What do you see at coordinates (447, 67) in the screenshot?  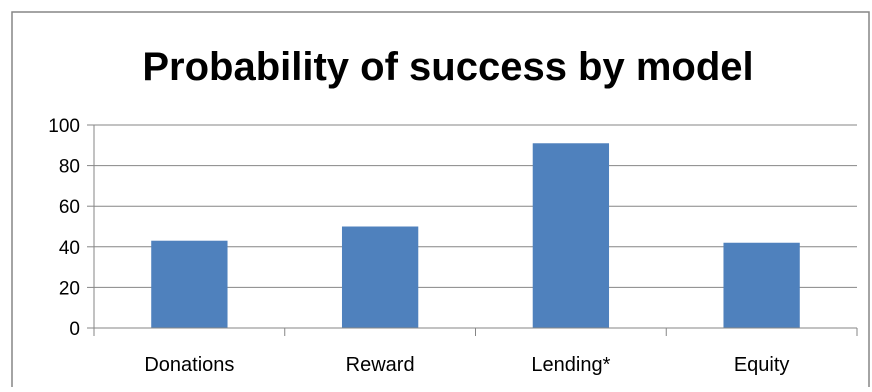 I see `chart-title: Probability of success by model` at bounding box center [447, 67].